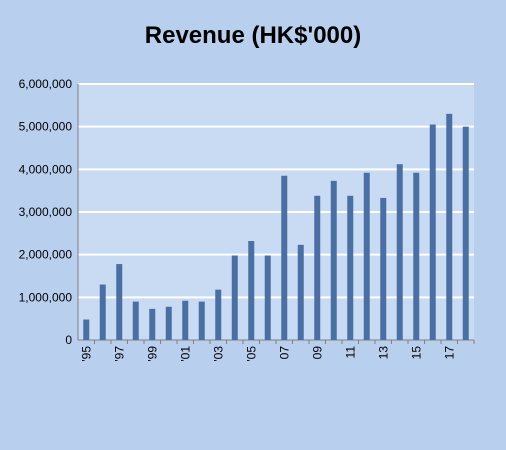 The height and width of the screenshot is (450, 506). I want to click on x-tick-label: 13, so click(383, 353).